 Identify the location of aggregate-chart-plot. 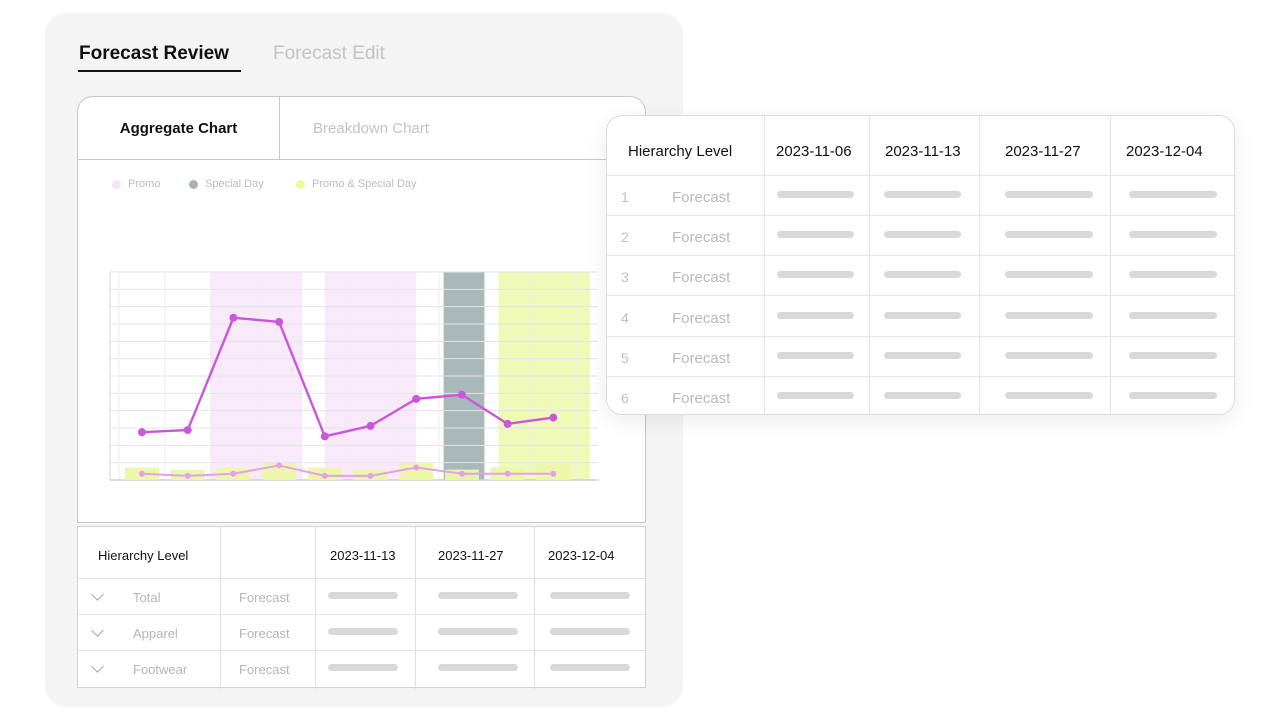
(353, 376).